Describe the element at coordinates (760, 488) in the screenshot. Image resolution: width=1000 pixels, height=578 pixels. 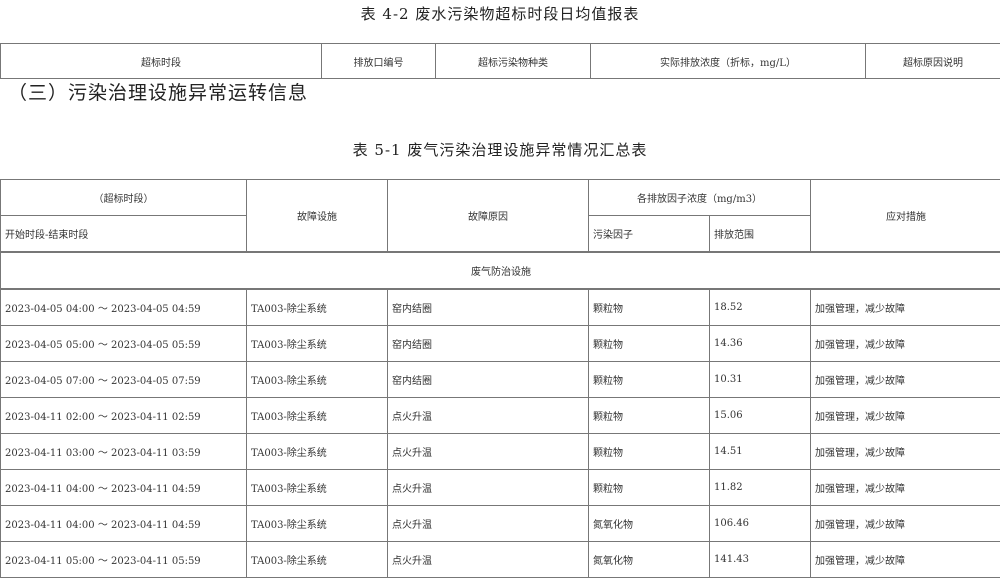
I see `cell-range: 11.82` at that location.